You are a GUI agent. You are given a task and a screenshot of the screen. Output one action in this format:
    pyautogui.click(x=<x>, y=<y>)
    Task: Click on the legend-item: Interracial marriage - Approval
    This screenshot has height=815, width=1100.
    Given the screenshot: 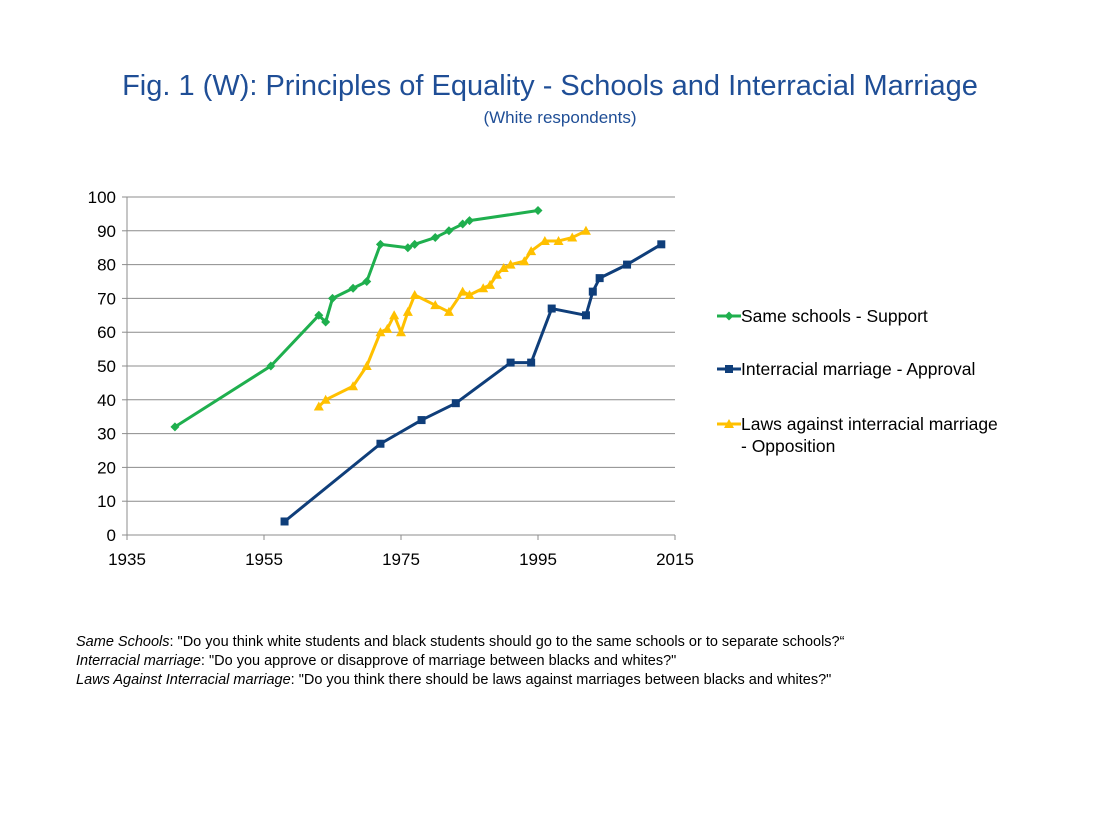 What is the action you would take?
    pyautogui.click(x=846, y=369)
    